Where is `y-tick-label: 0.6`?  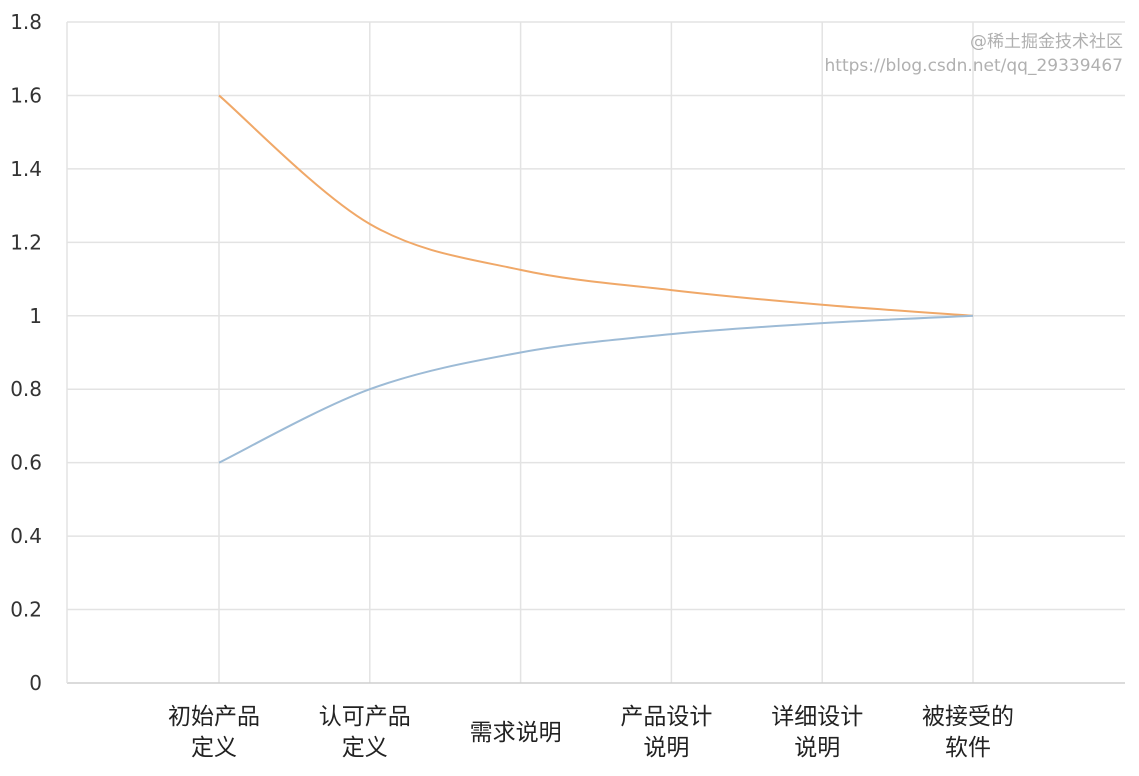
y-tick-label: 0.6 is located at coordinates (26, 463).